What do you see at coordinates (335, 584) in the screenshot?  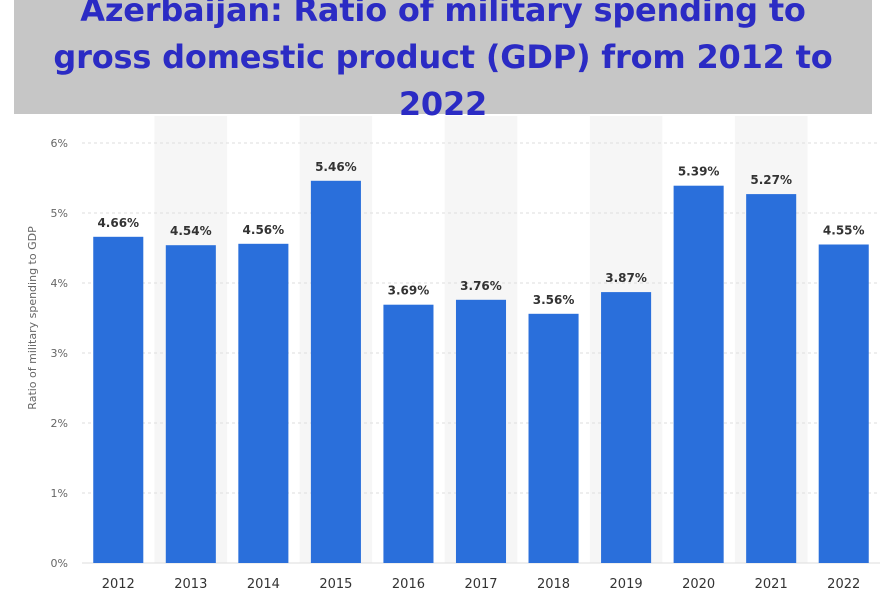 I see `x-tick-label: 2015` at bounding box center [335, 584].